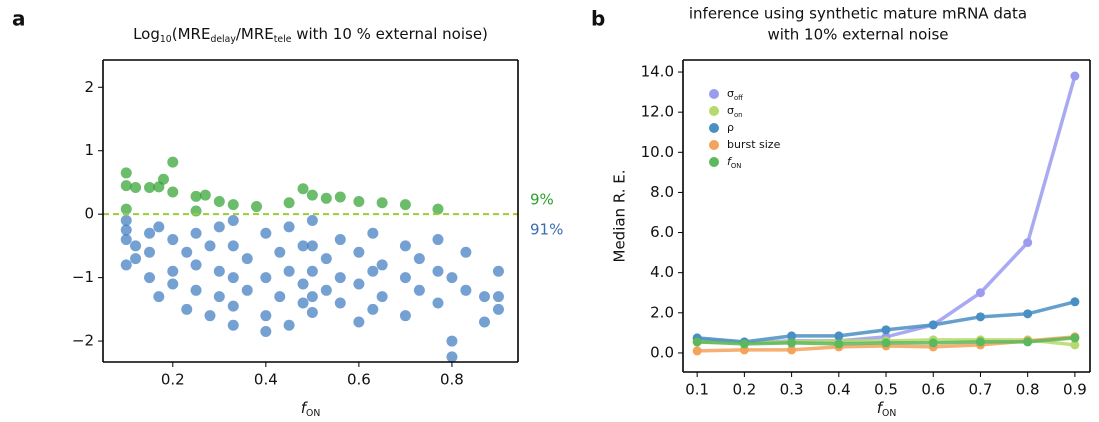 The width and height of the screenshot is (1099, 422). I want to click on x-tick-label: 0.3, so click(792, 390).